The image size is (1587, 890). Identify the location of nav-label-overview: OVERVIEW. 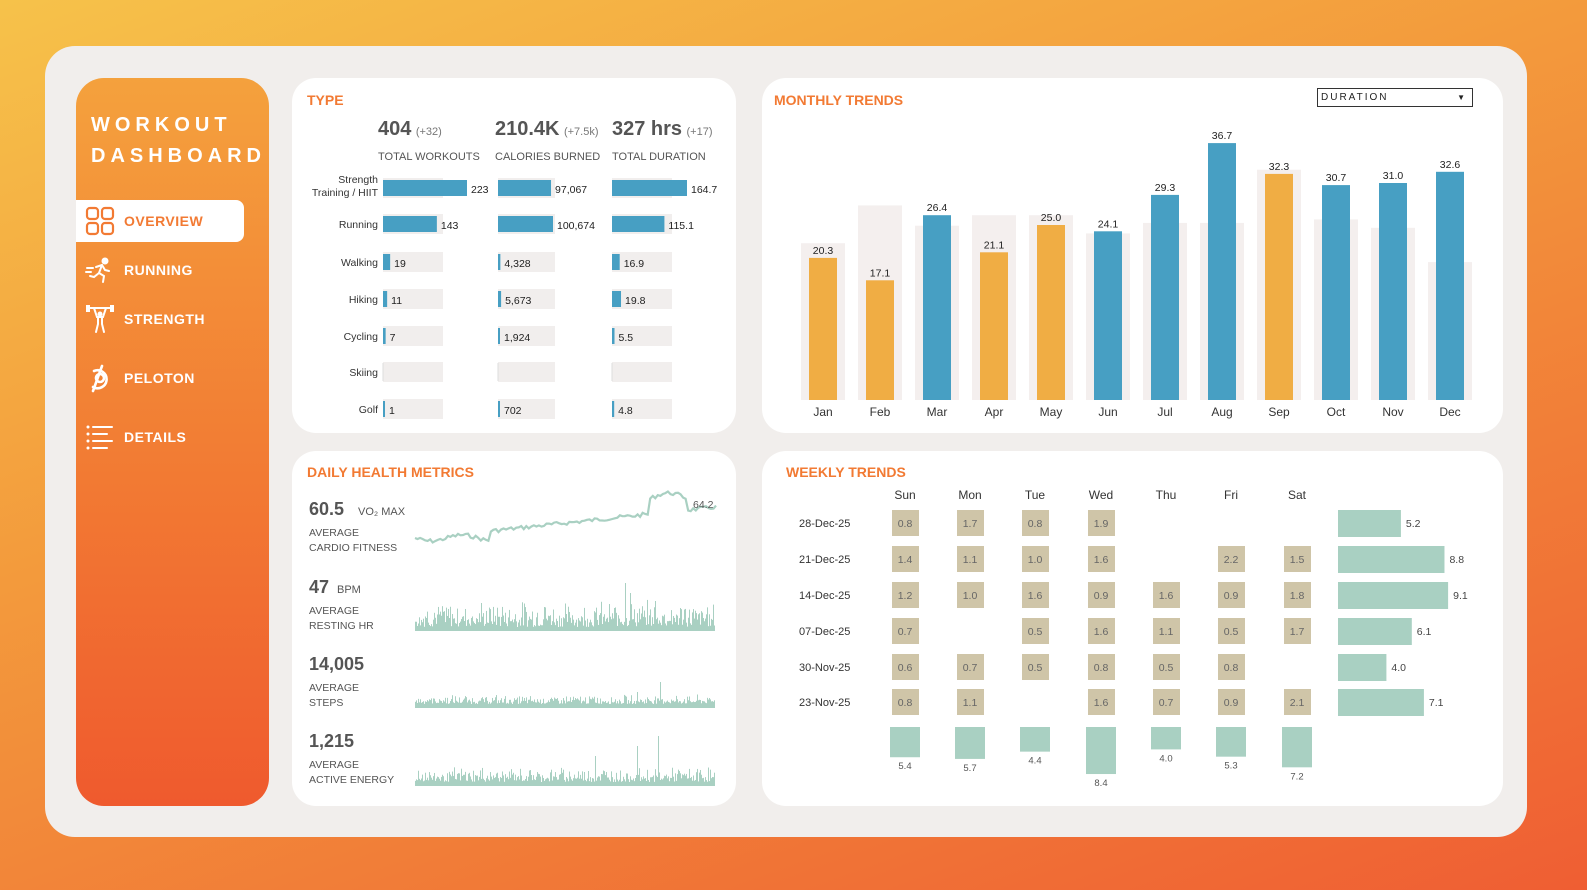
(164, 221).